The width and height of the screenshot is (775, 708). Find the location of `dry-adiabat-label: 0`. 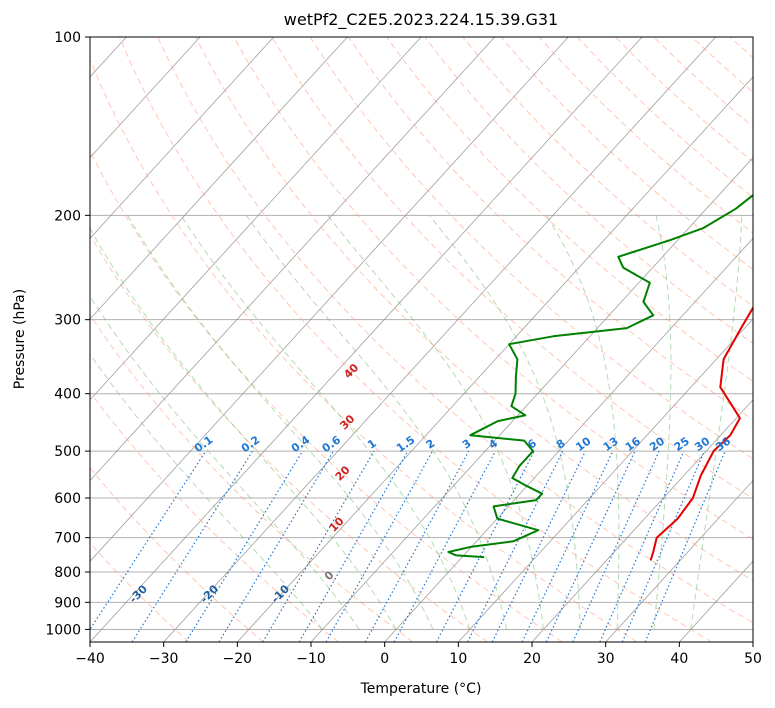

dry-adiabat-label: 0 is located at coordinates (329, 575).